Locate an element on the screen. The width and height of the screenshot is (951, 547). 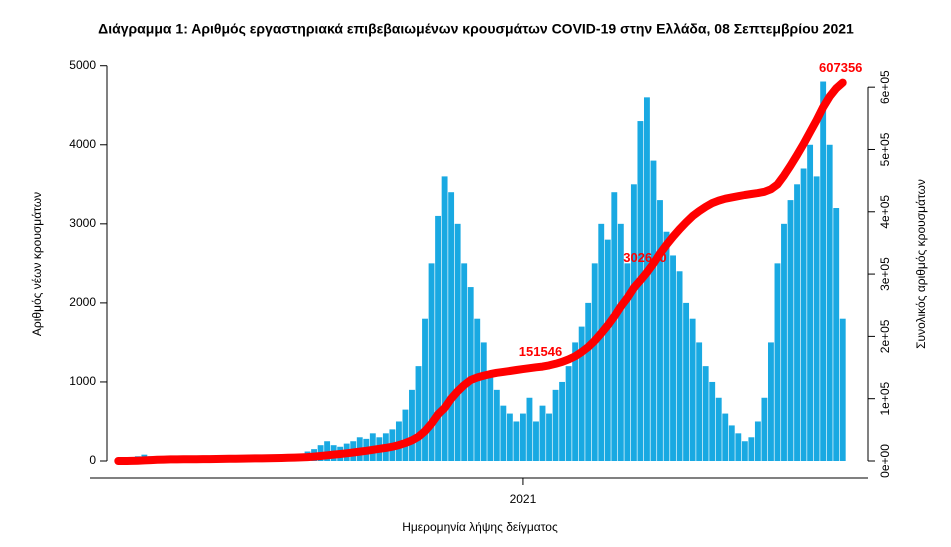
x-tick-label: 2021 is located at coordinates (523, 499).